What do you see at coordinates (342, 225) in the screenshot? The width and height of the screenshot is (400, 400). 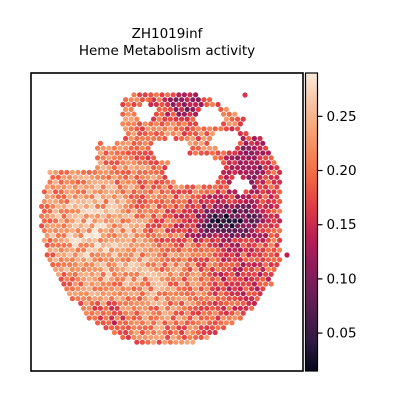 I see `colorbar-tick-label: 0.15` at bounding box center [342, 225].